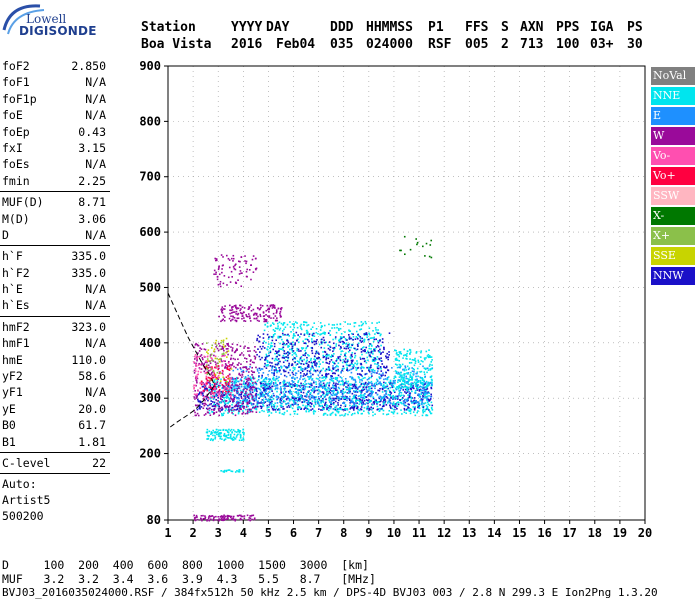 This screenshot has width=700, height=600. I want to click on param-name: foF2, so click(16, 66).